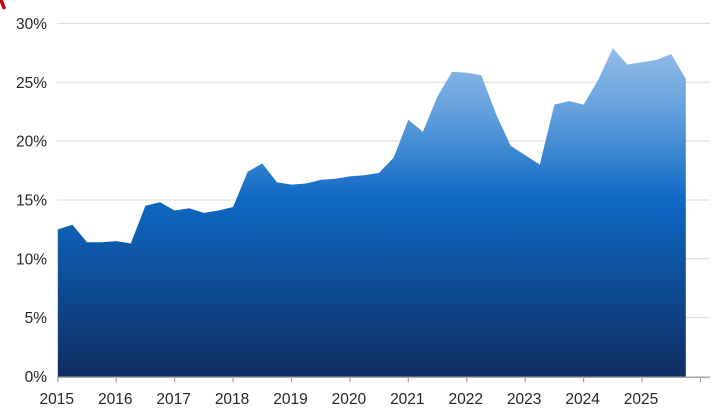 The image size is (718, 417). What do you see at coordinates (349, 399) in the screenshot?
I see `x-tick-label-2020: 2020` at bounding box center [349, 399].